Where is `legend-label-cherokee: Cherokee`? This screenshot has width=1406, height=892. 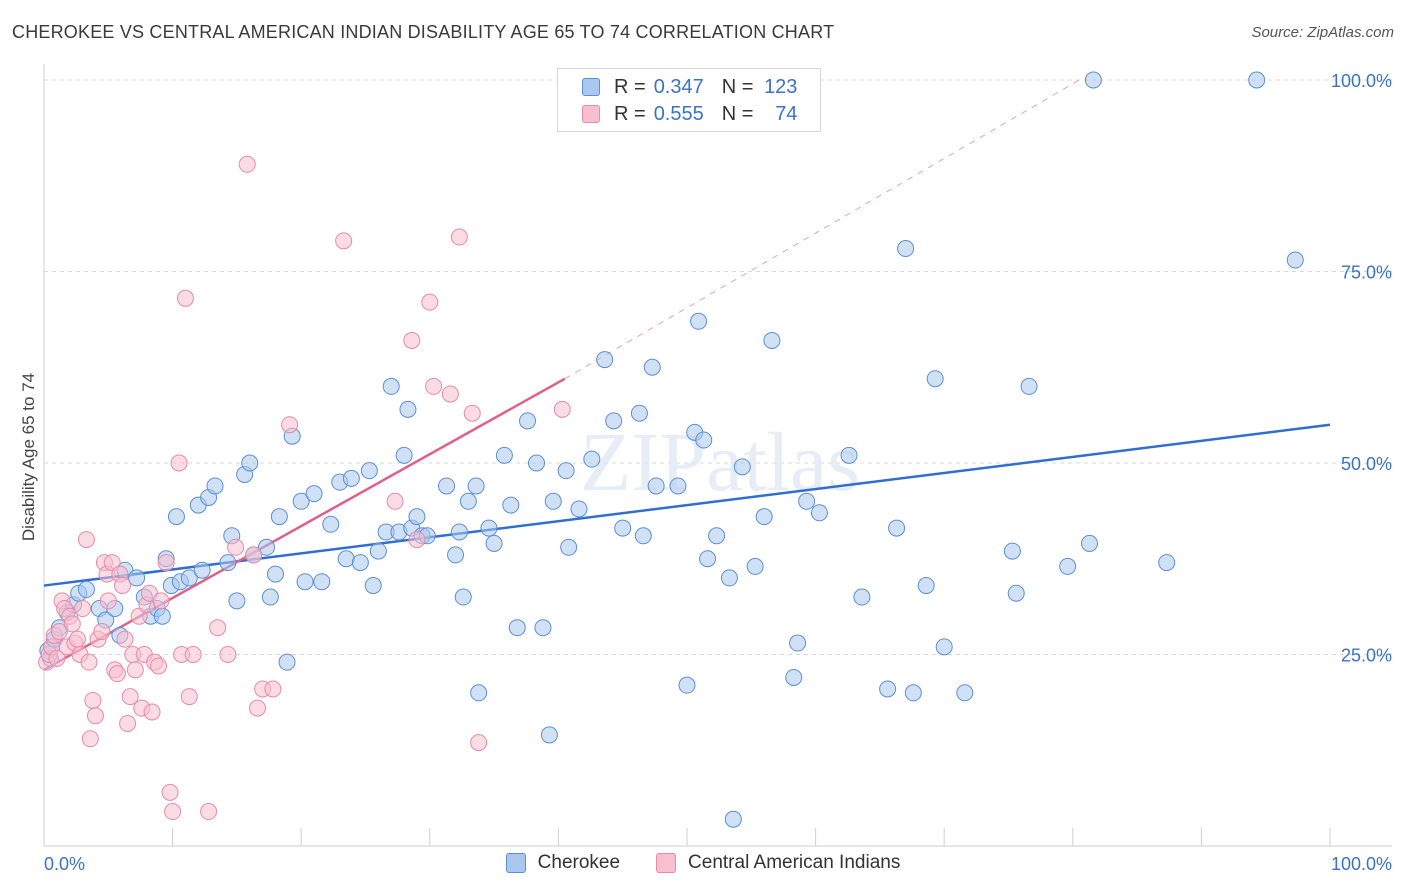 legend-label-cherokee: Cherokee is located at coordinates (579, 862).